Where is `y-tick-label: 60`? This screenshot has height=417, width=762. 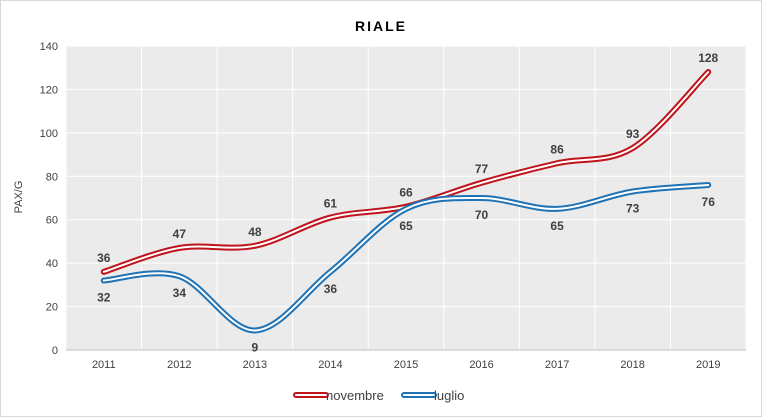 y-tick-label: 60 is located at coordinates (52, 221).